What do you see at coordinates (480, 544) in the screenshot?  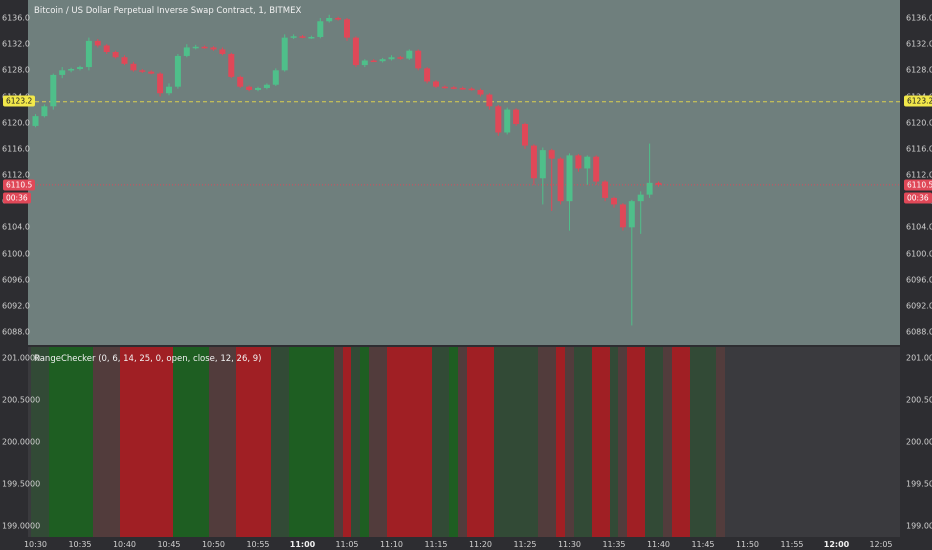 I see `time-tick-label: 11:20` at bounding box center [480, 544].